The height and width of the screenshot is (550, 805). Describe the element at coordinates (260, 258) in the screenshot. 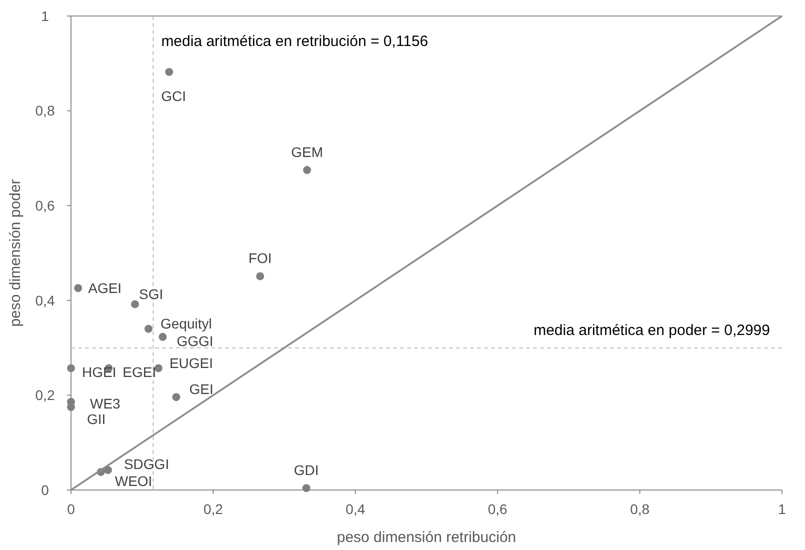

I see `annotation: FOI` at that location.